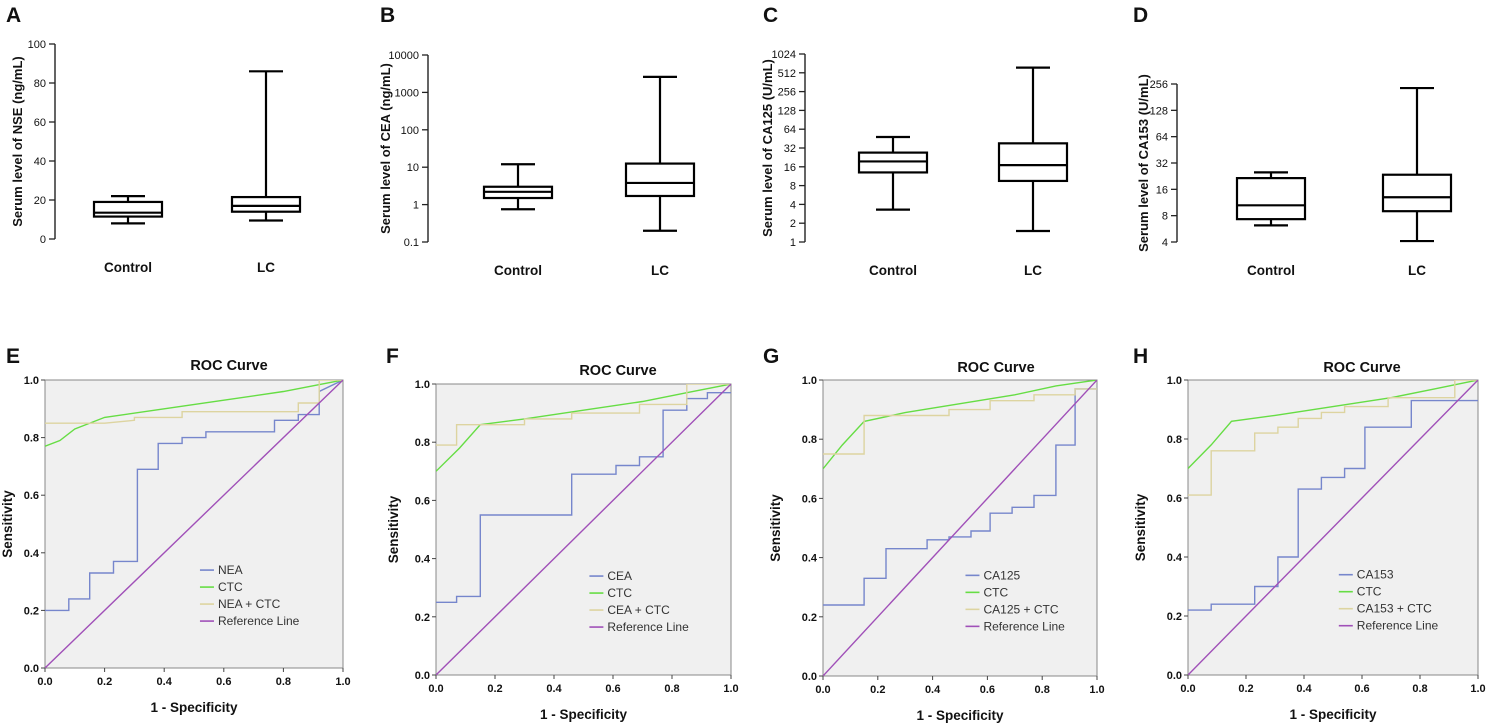 The image size is (1492, 727). I want to click on panel-label: E, so click(13, 356).